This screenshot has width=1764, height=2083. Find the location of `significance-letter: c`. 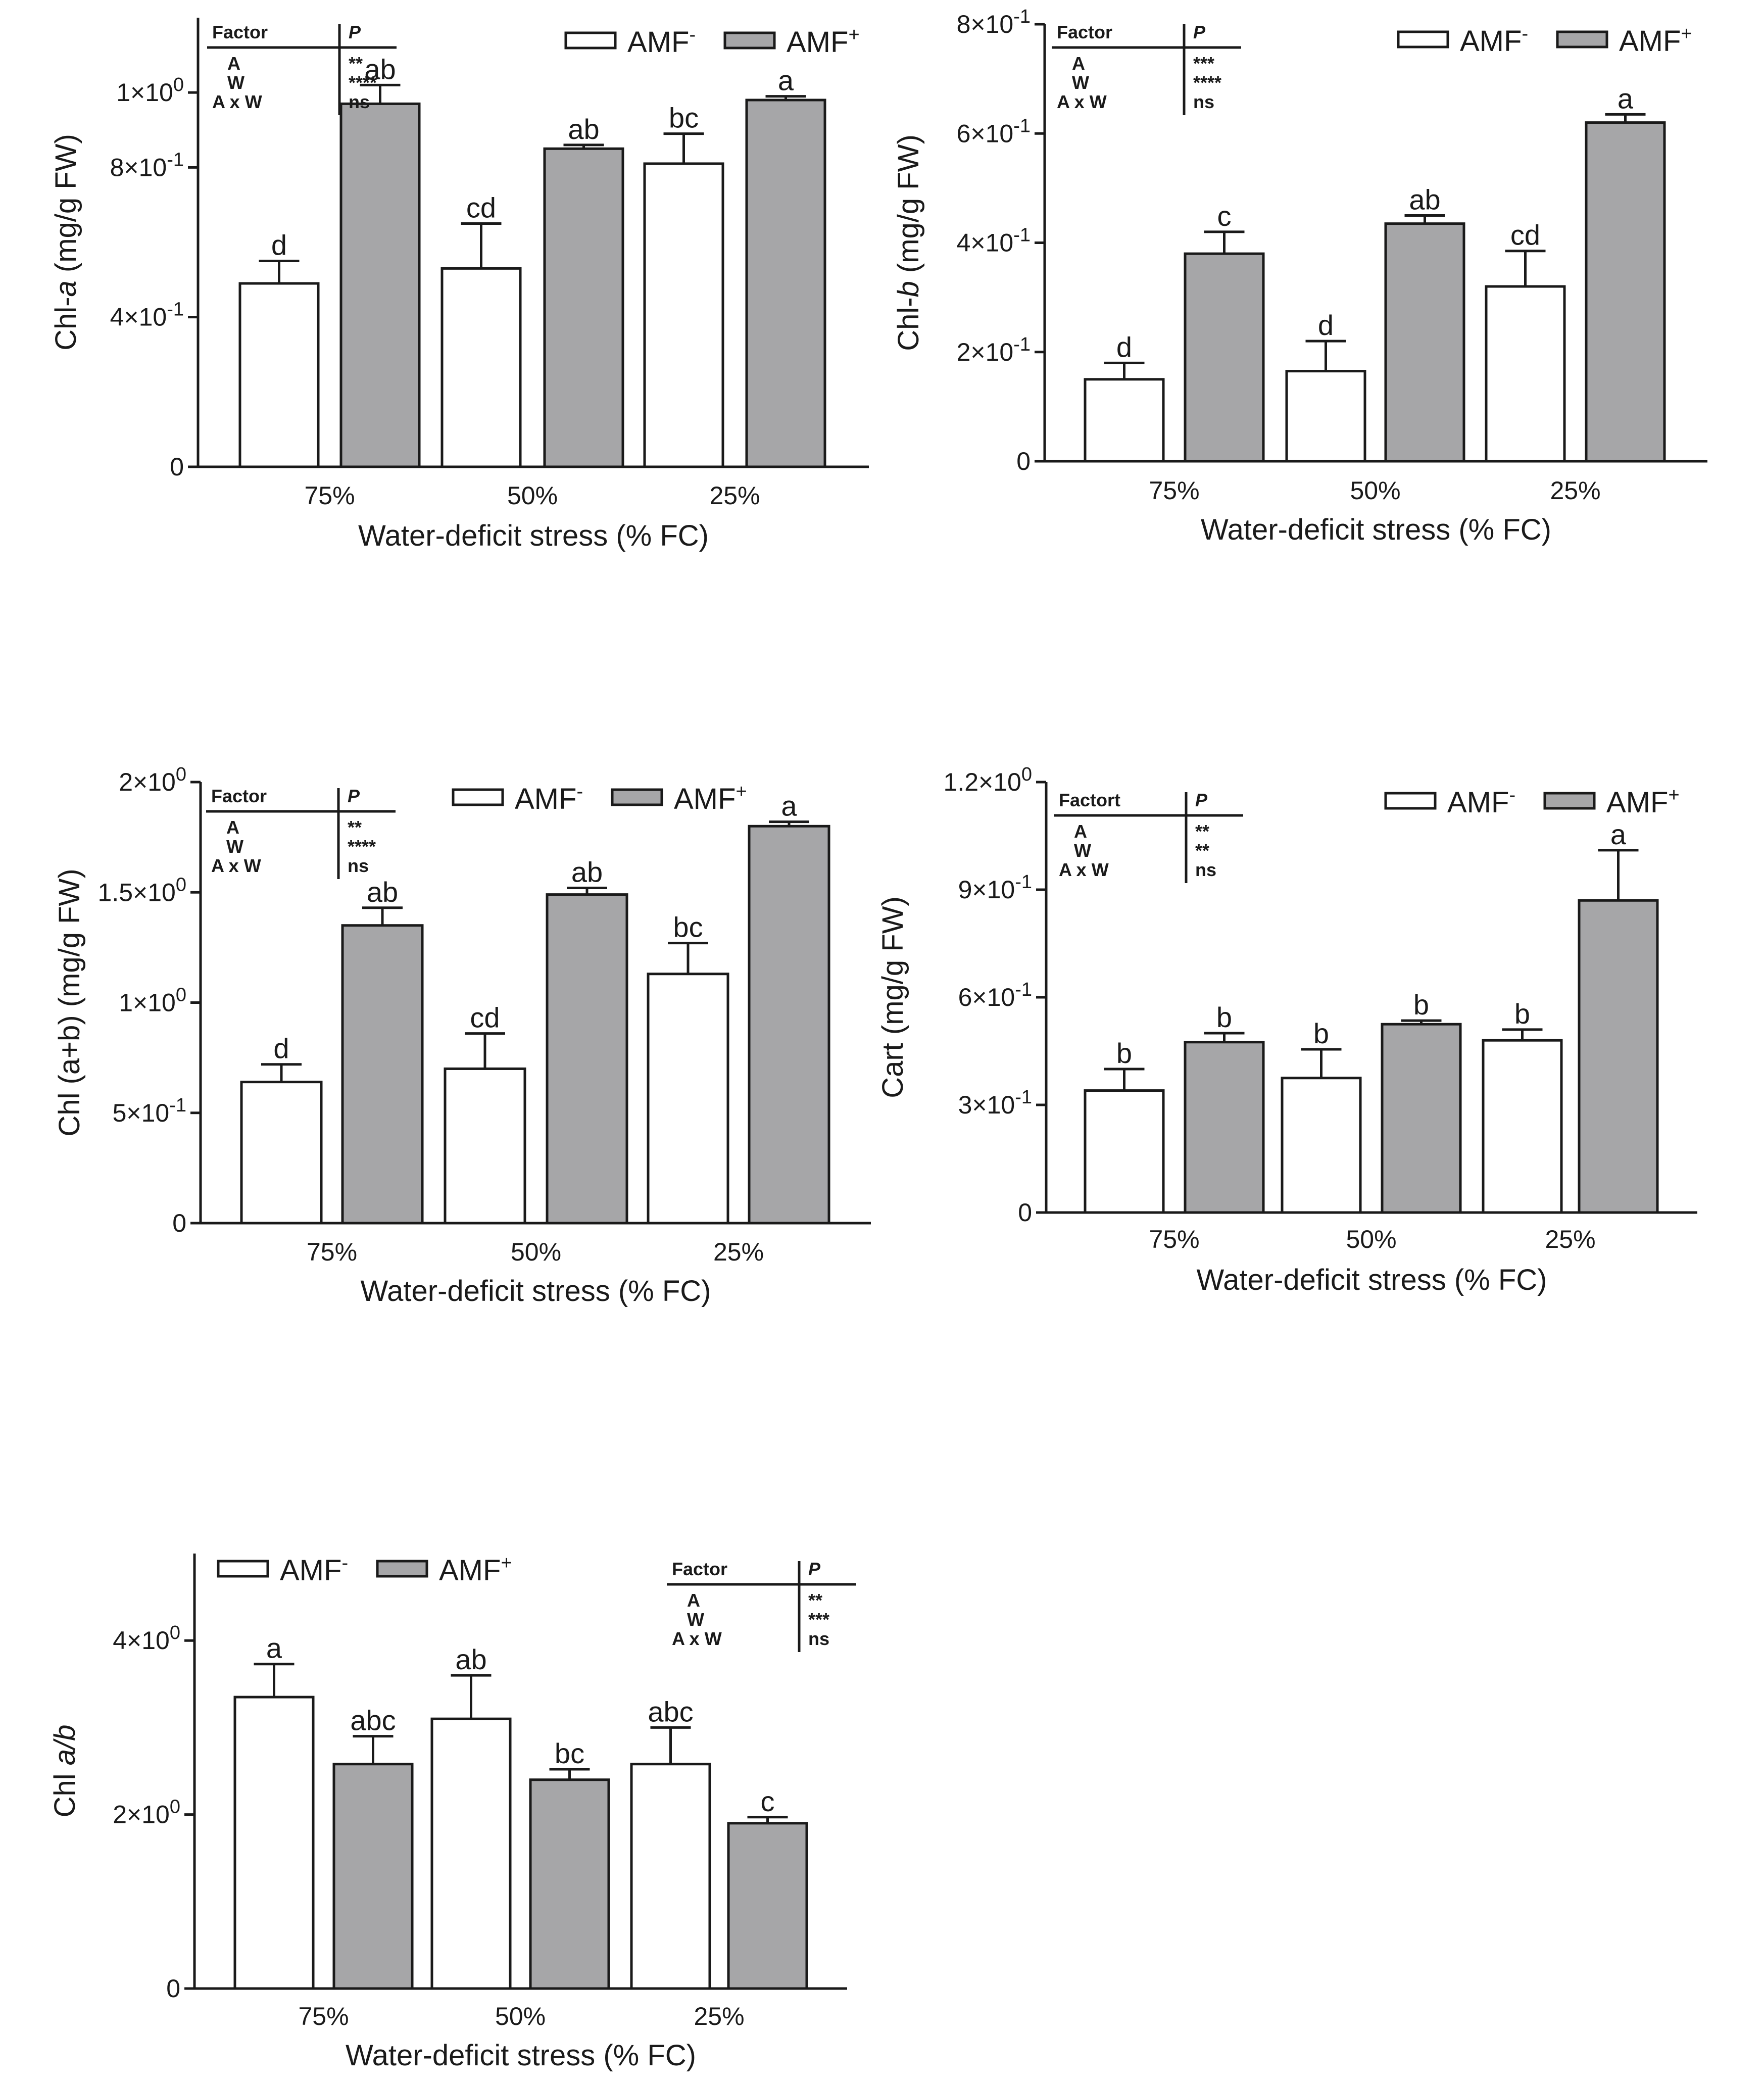

significance-letter: c is located at coordinates (768, 1801).